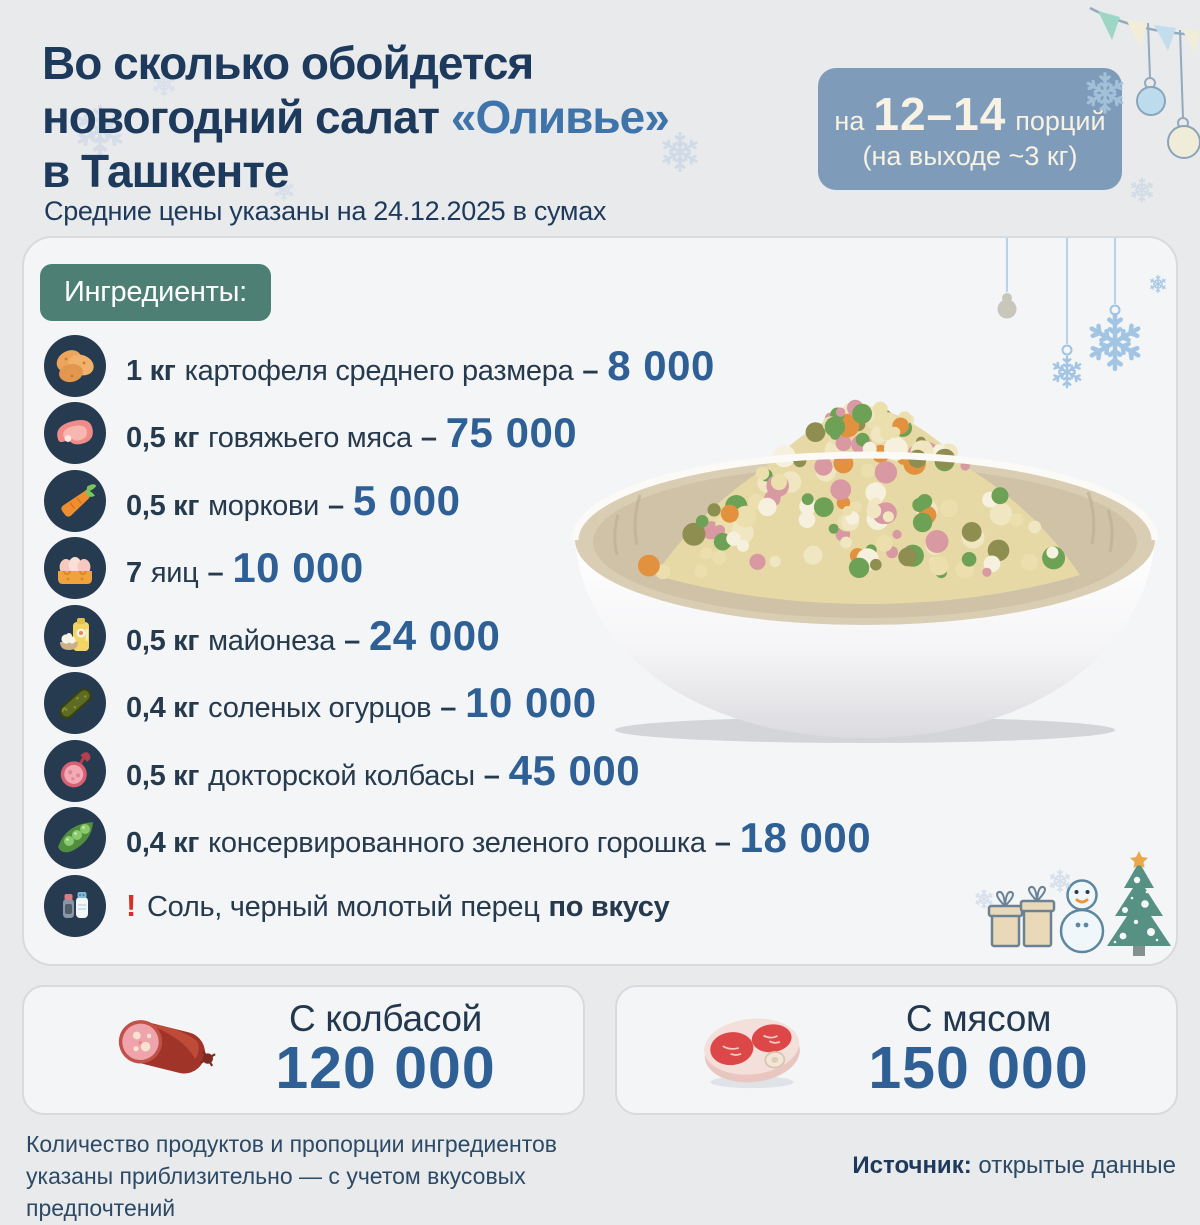  What do you see at coordinates (75, 500) in the screenshot?
I see `carrot-icon` at bounding box center [75, 500].